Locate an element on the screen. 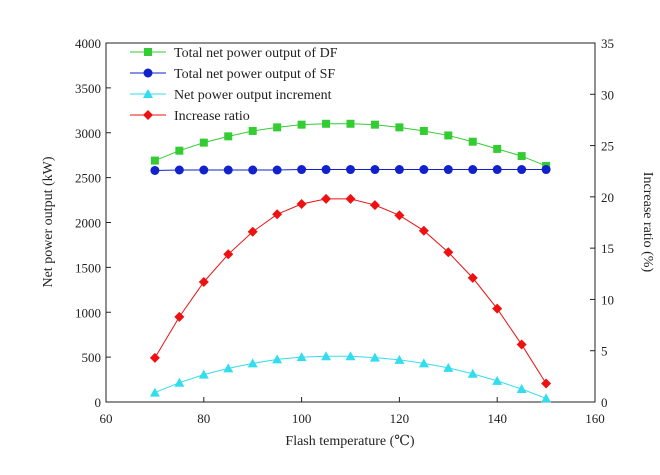  legend-entry: Total net power output of SF is located at coordinates (232, 74).